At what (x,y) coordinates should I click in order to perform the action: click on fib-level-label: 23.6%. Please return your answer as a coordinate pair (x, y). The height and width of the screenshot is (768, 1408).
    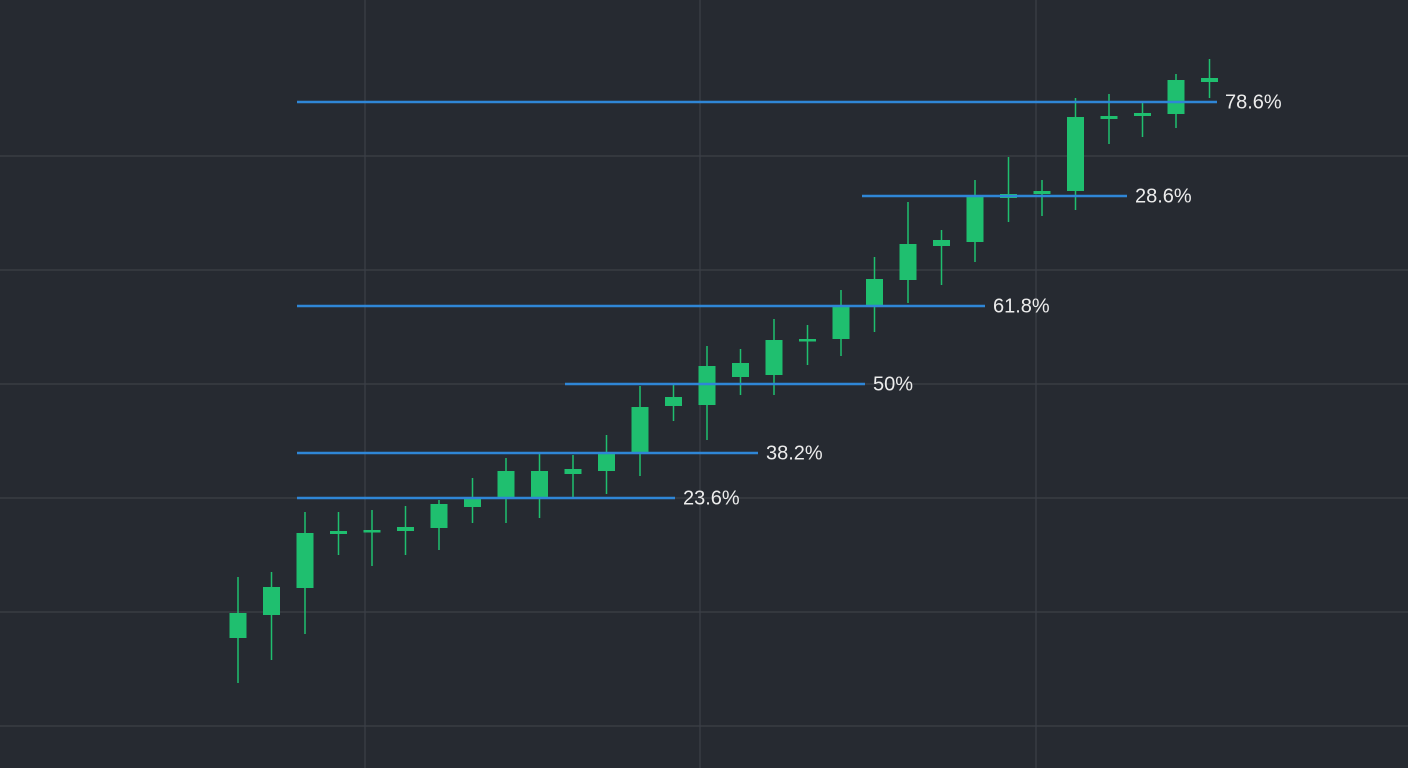
    Looking at the image, I should click on (711, 498).